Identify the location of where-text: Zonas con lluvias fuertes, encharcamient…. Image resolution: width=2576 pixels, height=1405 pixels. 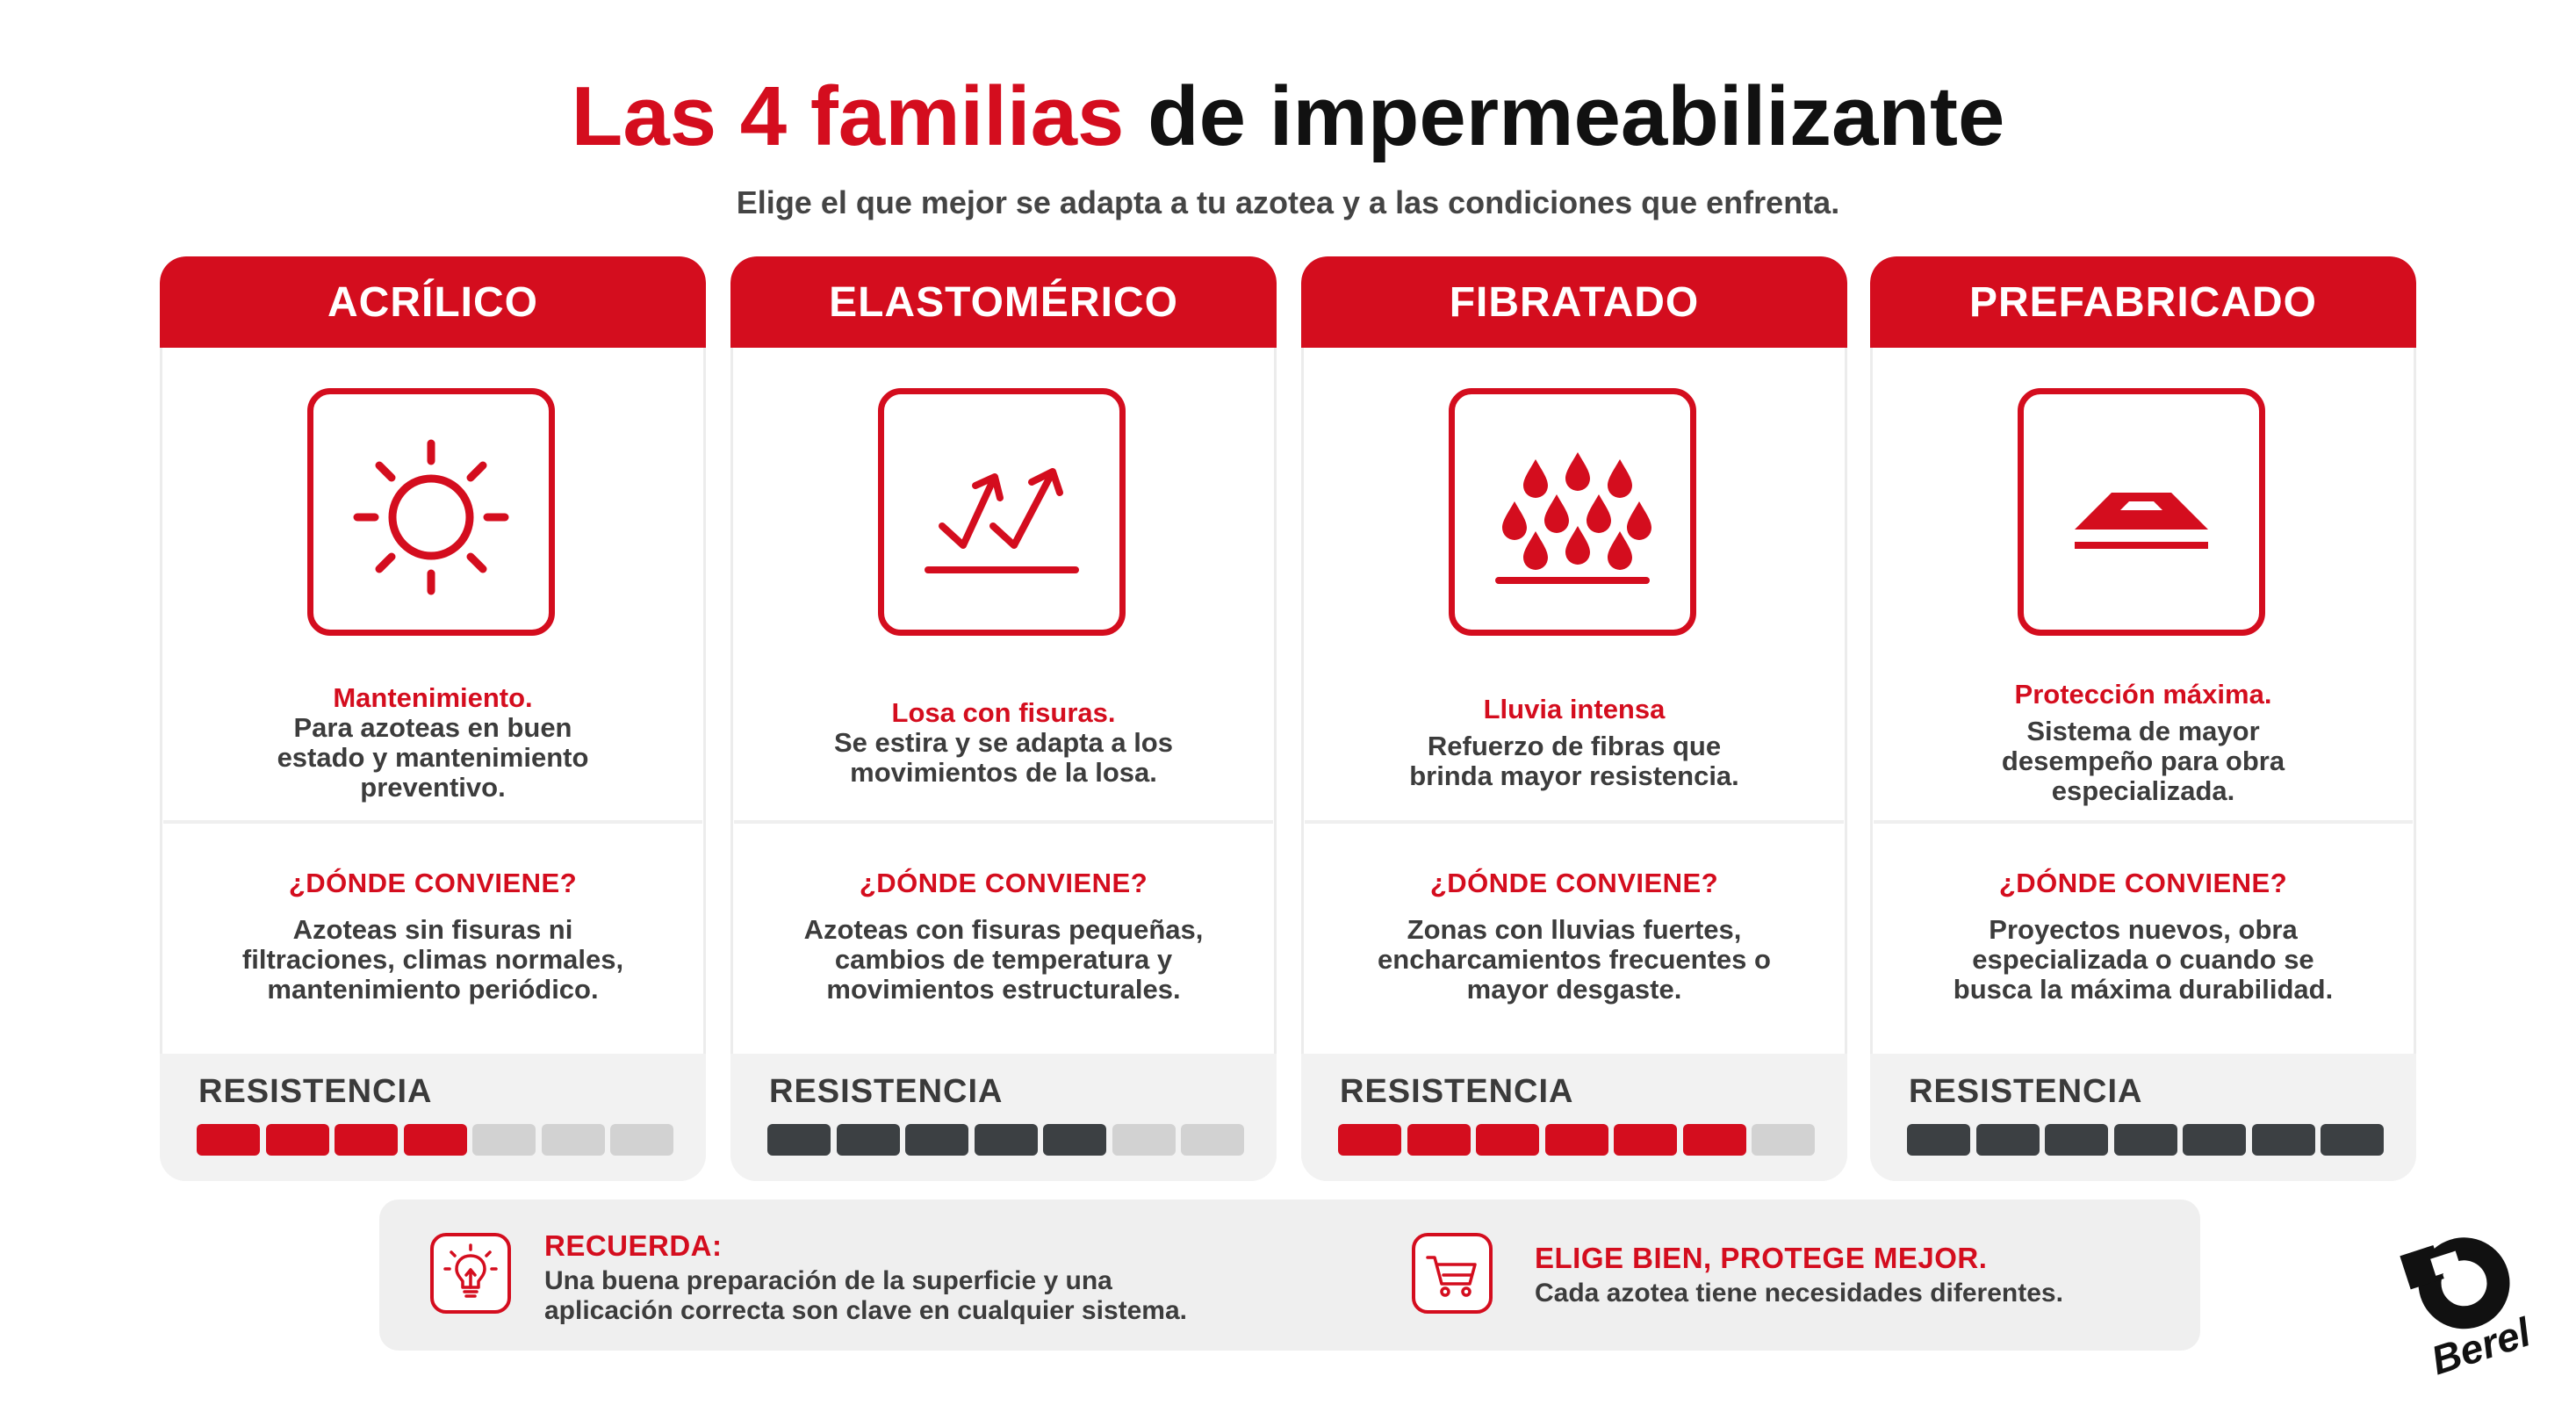
(1574, 960).